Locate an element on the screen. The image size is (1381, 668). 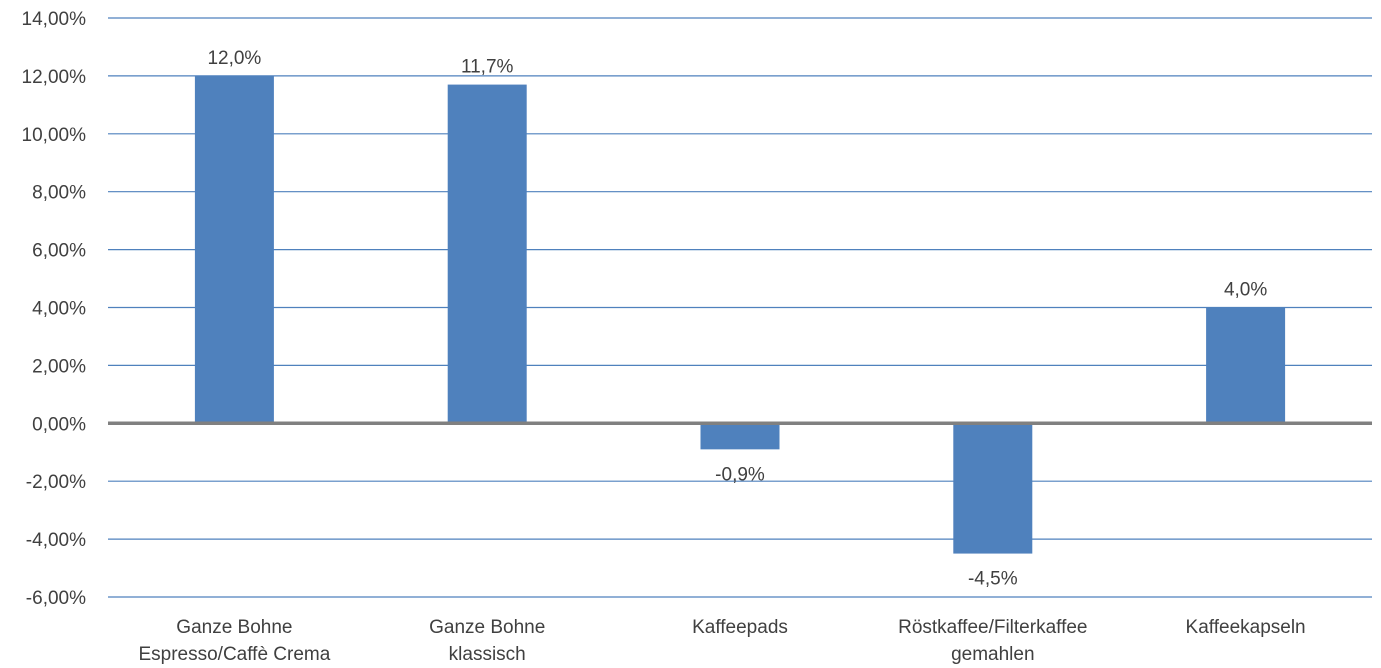
y-tick-label: 0,00% is located at coordinates (59, 424).